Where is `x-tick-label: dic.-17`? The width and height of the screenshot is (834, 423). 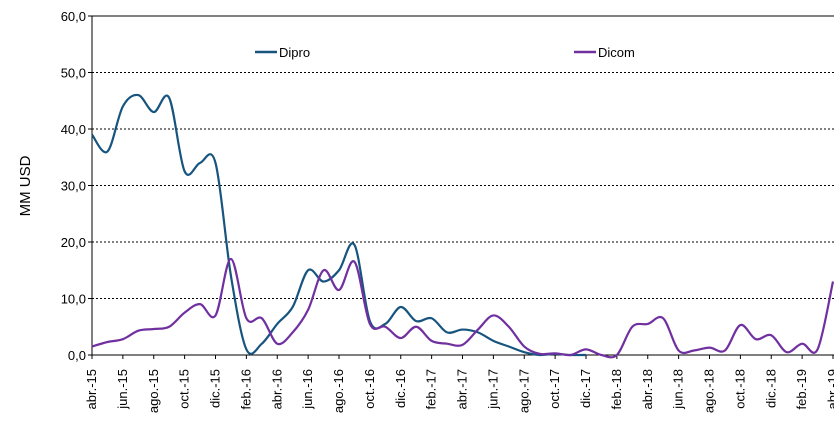 x-tick-label: dic.-17 is located at coordinates (585, 388).